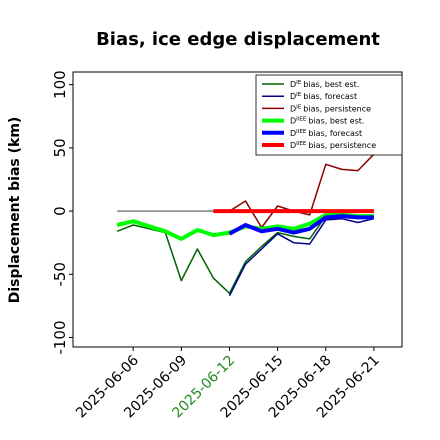  What do you see at coordinates (60, 274) in the screenshot?
I see `y-tick-label: -50` at bounding box center [60, 274].